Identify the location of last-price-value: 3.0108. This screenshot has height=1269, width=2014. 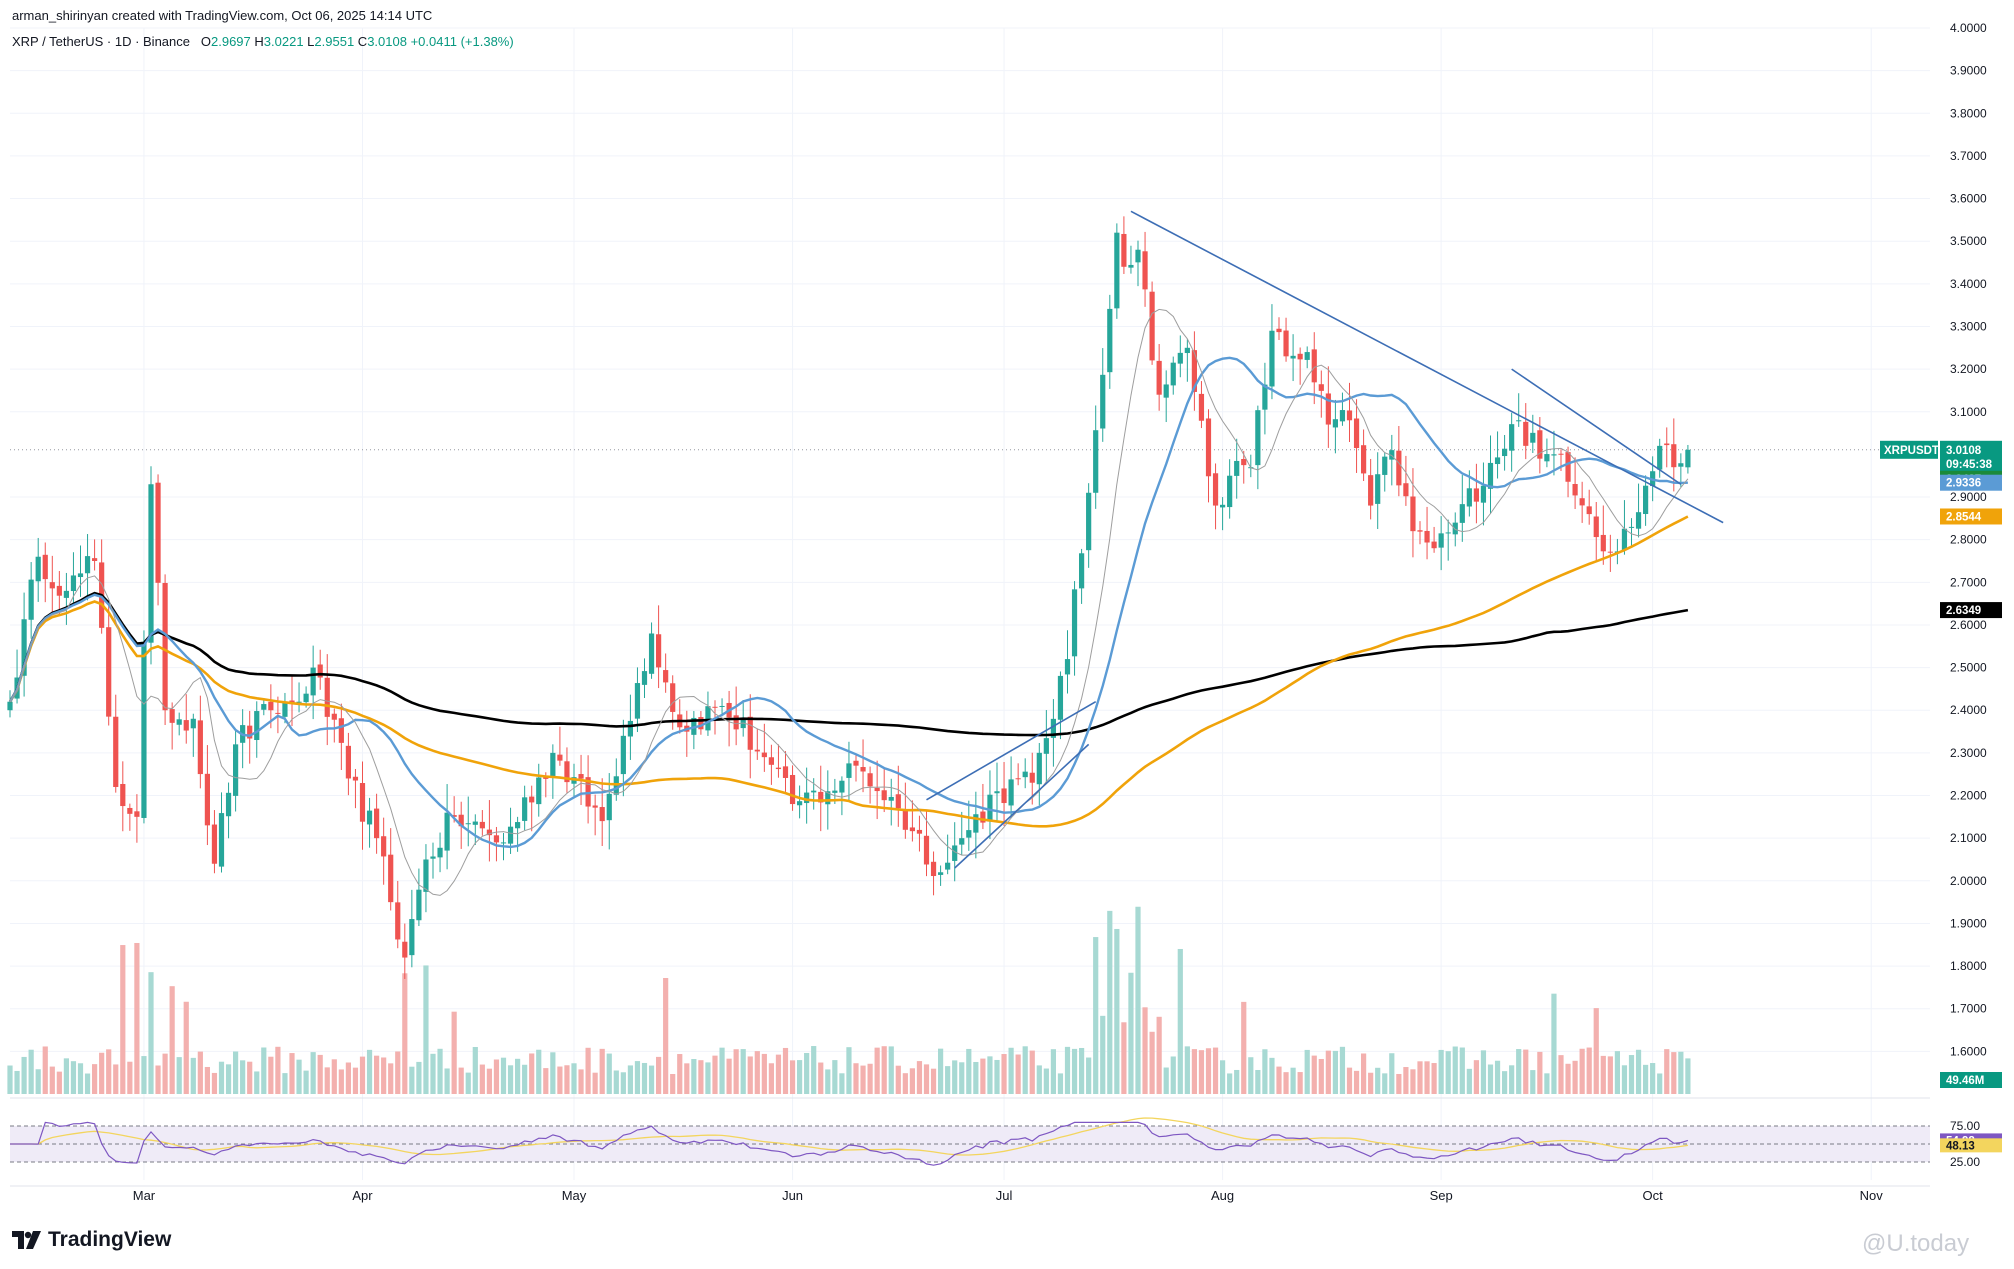
(1964, 451).